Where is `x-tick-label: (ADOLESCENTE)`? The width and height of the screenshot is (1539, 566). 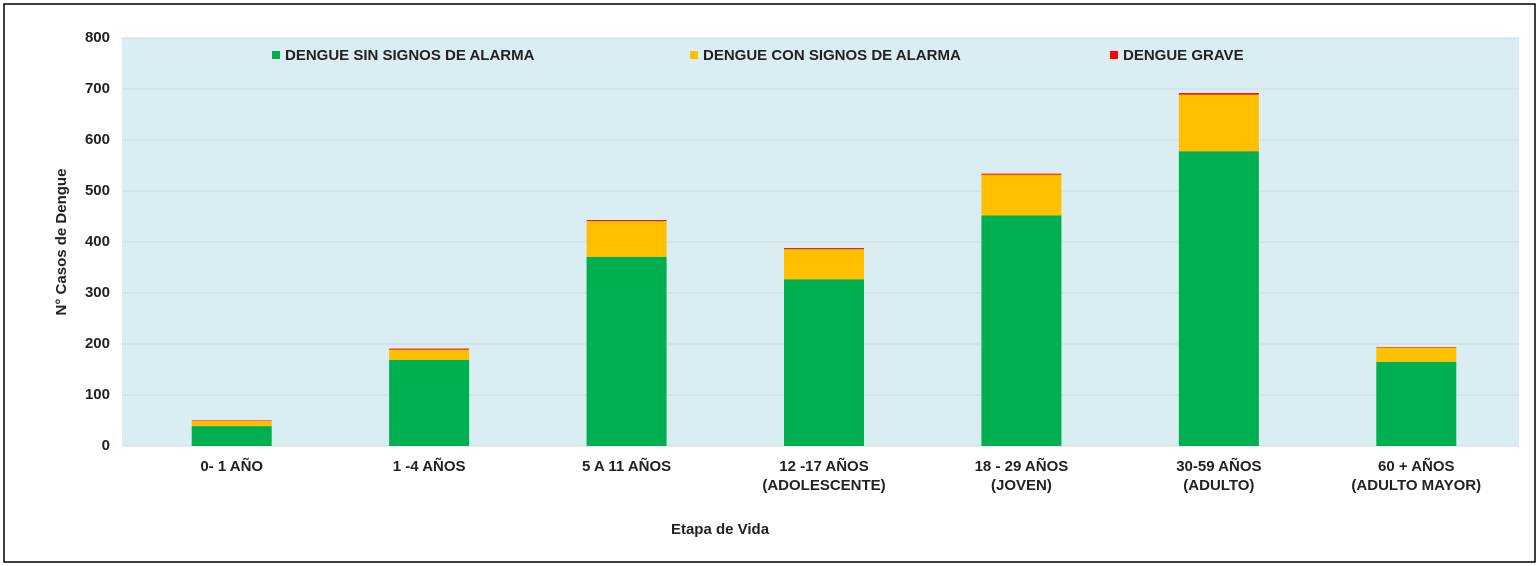 x-tick-label: (ADOLESCENTE) is located at coordinates (823, 485).